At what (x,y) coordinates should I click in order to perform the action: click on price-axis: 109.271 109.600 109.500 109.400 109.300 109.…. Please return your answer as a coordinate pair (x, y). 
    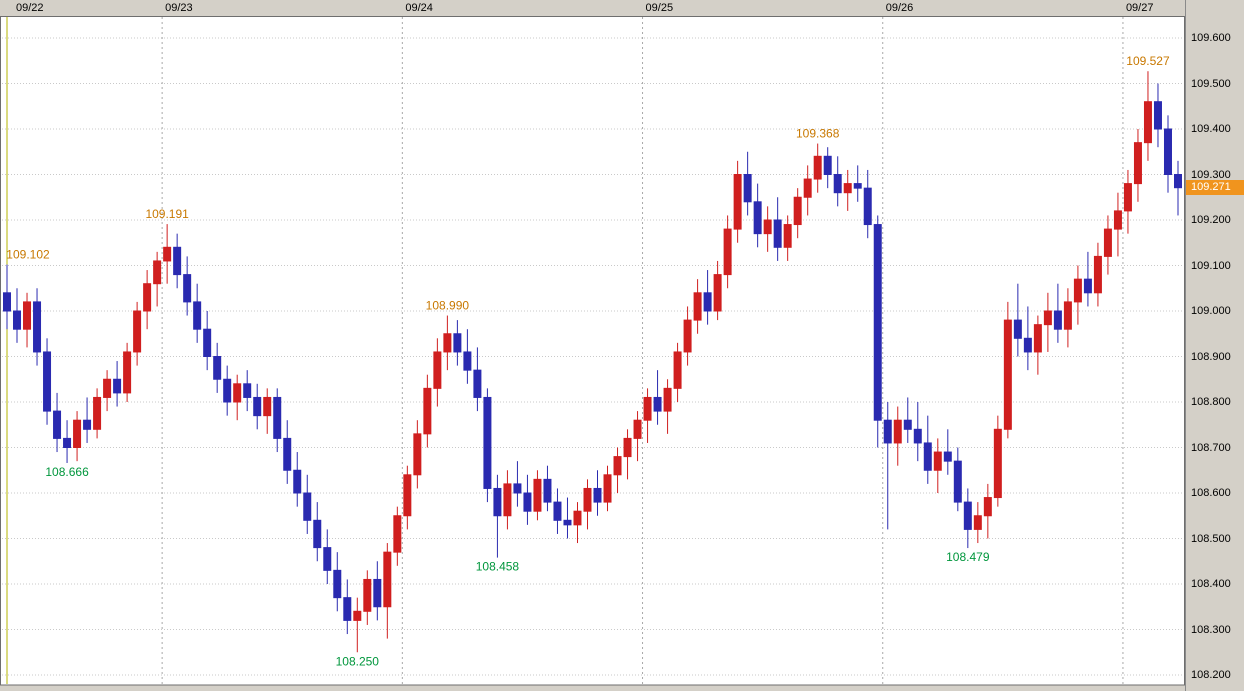
    Looking at the image, I should click on (1214, 345).